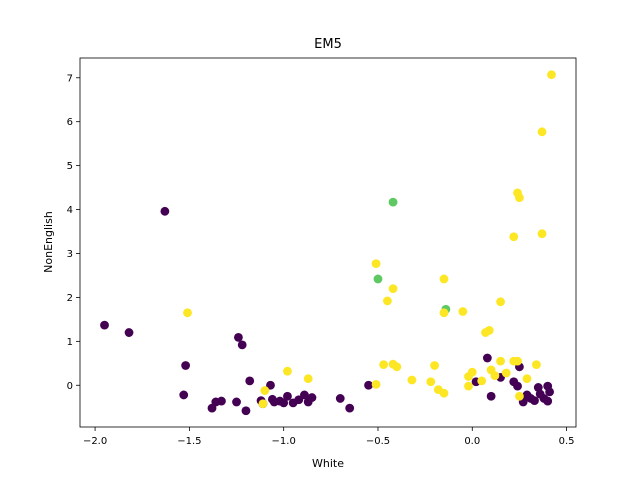 This screenshot has width=640, height=480. I want to click on y-tick-label: 0, so click(70, 386).